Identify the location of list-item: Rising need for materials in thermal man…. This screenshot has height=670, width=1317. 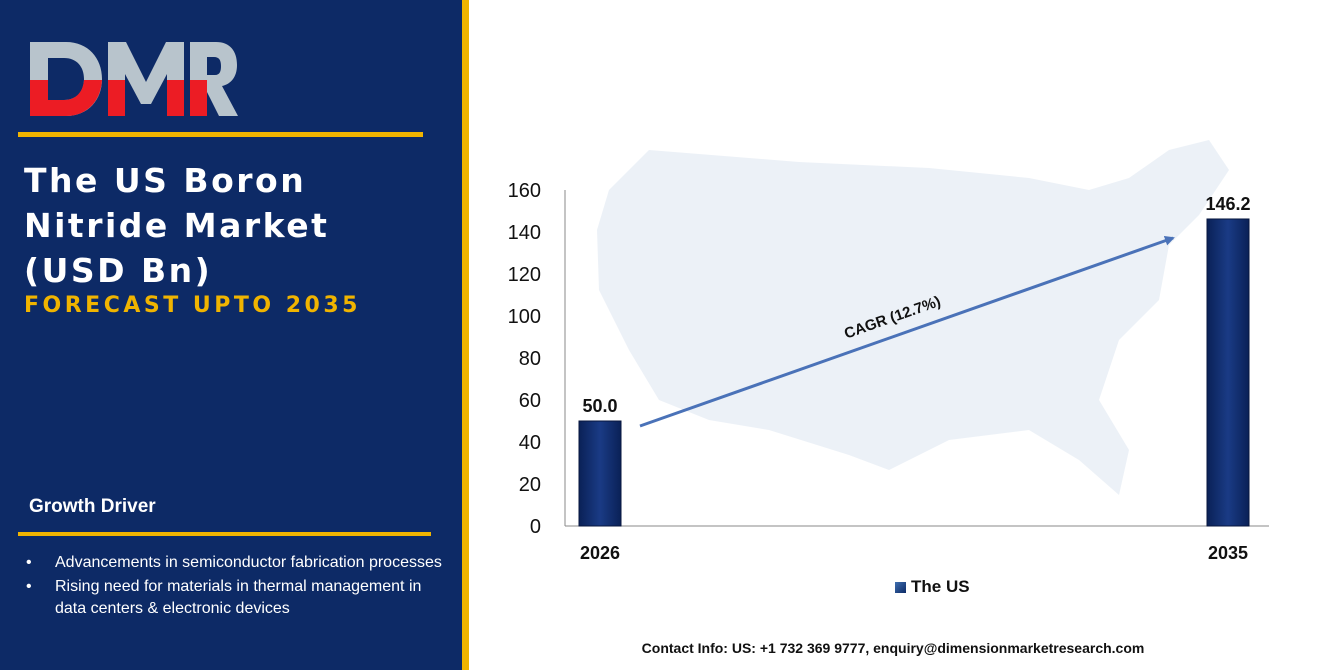
(236, 598).